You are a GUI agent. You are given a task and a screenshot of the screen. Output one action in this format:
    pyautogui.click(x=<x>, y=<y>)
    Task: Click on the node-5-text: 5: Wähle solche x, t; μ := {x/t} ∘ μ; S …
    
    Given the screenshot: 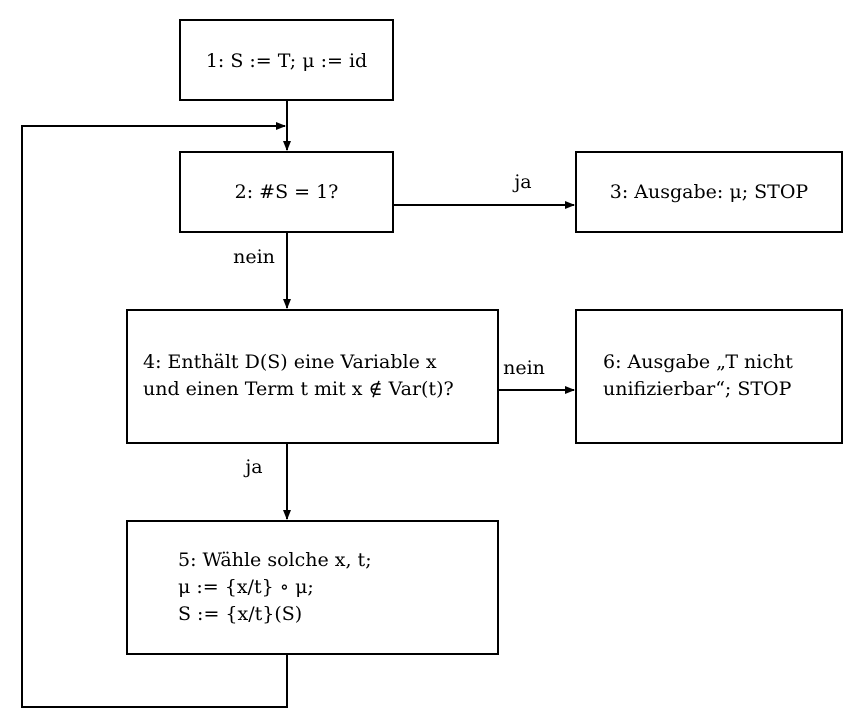 What is the action you would take?
    pyautogui.click(x=278, y=587)
    